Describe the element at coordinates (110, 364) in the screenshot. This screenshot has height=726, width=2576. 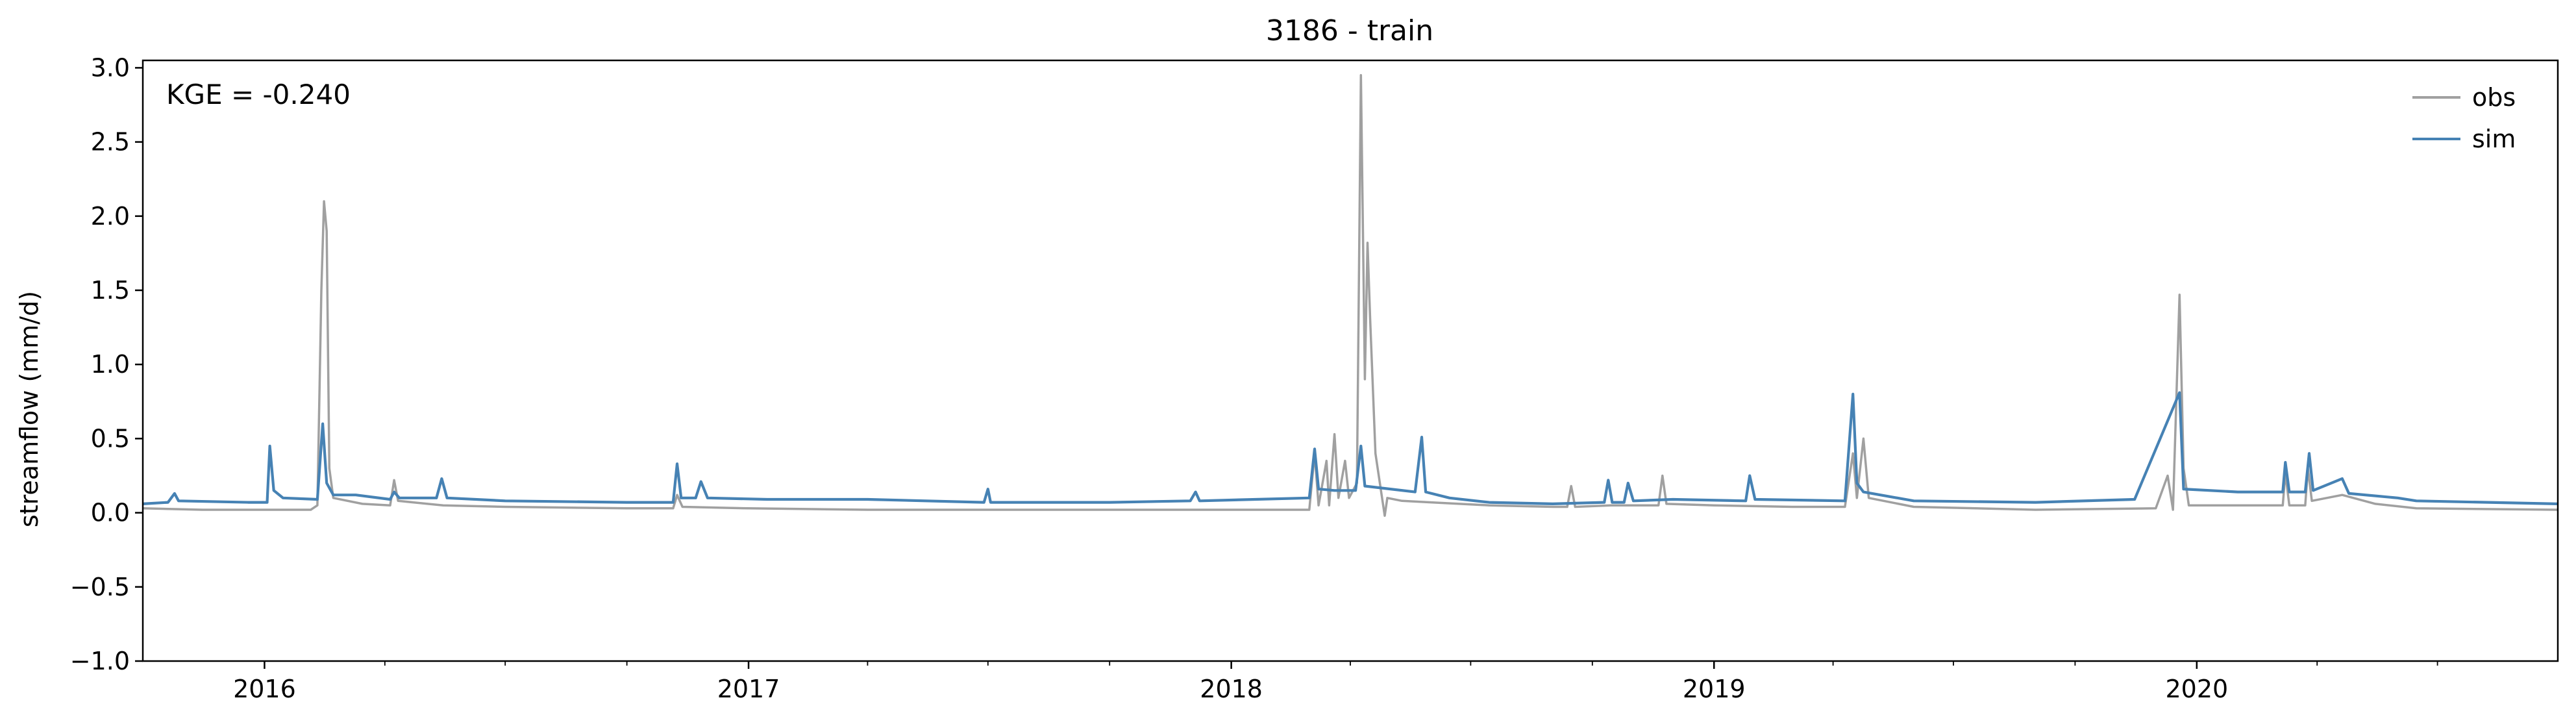
I see `y-tick-label: 1.0` at that location.